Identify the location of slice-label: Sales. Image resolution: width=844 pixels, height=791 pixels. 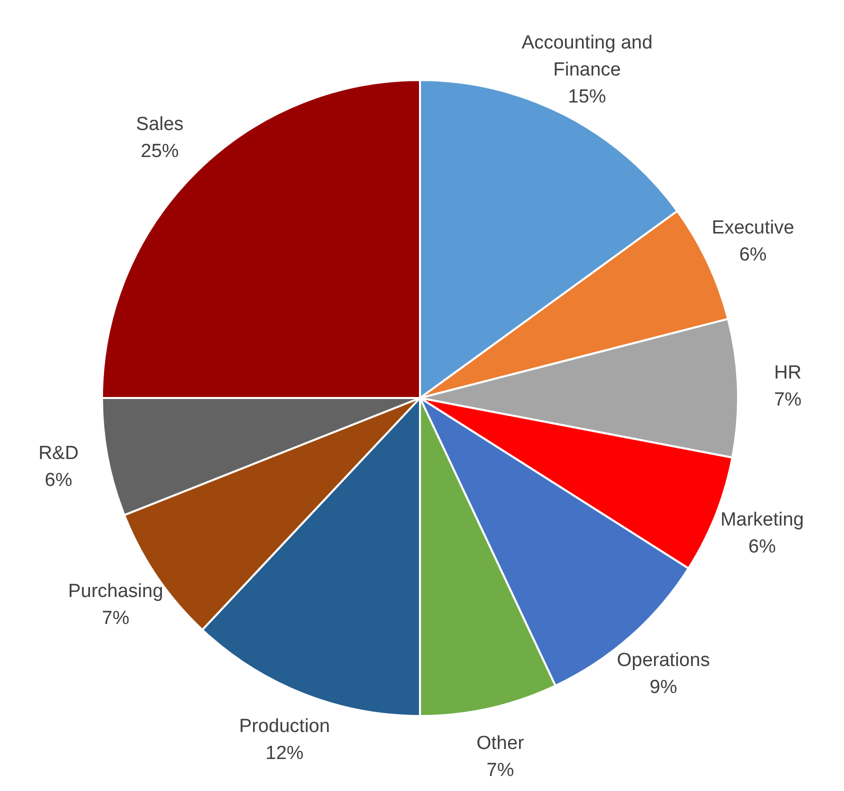
(160, 124).